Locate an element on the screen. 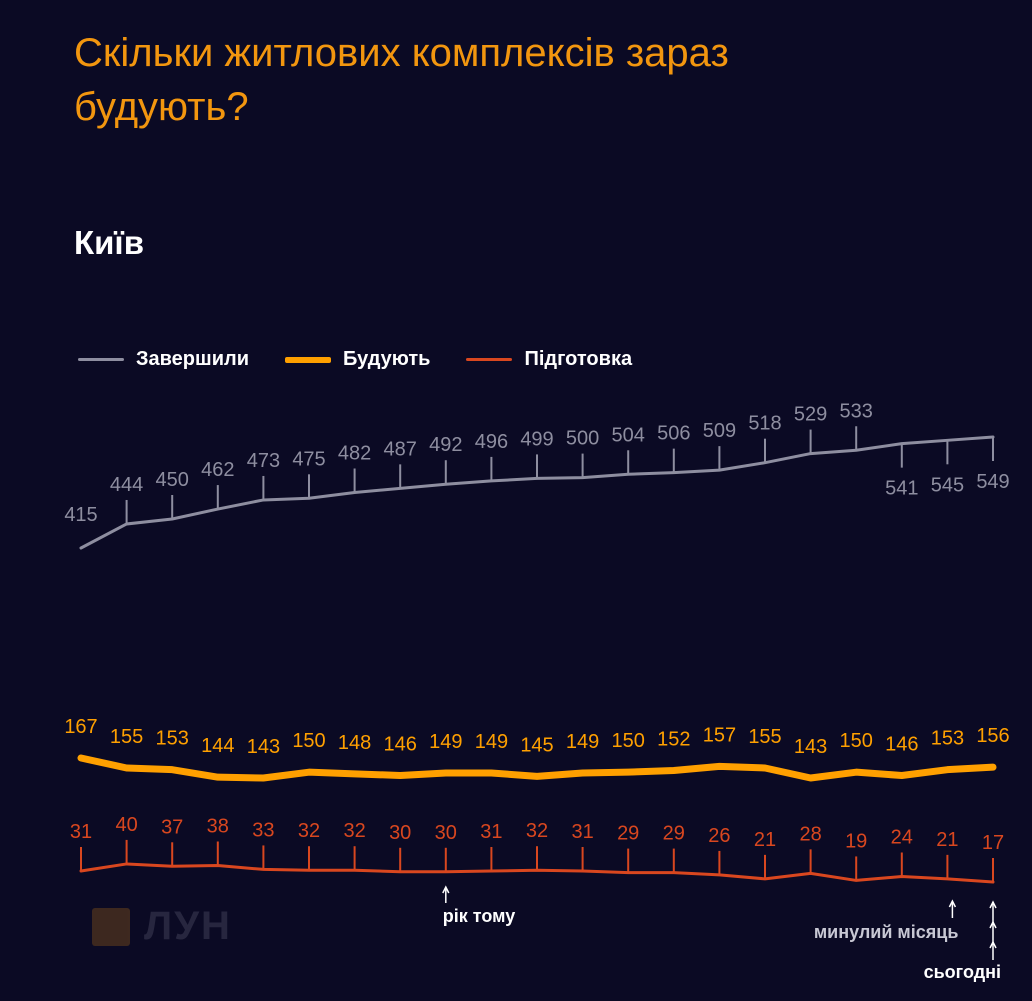  data-label-preparation: 28 is located at coordinates (810, 834).